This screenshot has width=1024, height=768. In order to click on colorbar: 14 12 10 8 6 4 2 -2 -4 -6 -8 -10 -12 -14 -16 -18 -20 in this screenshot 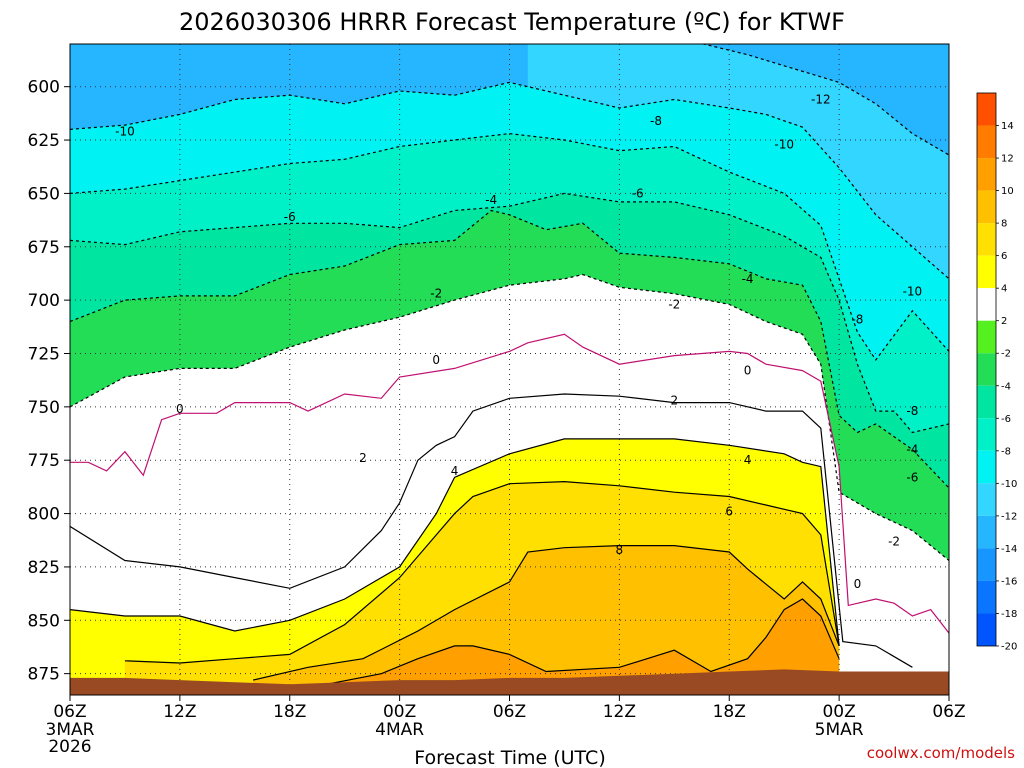, I will do `click(996, 372)`.